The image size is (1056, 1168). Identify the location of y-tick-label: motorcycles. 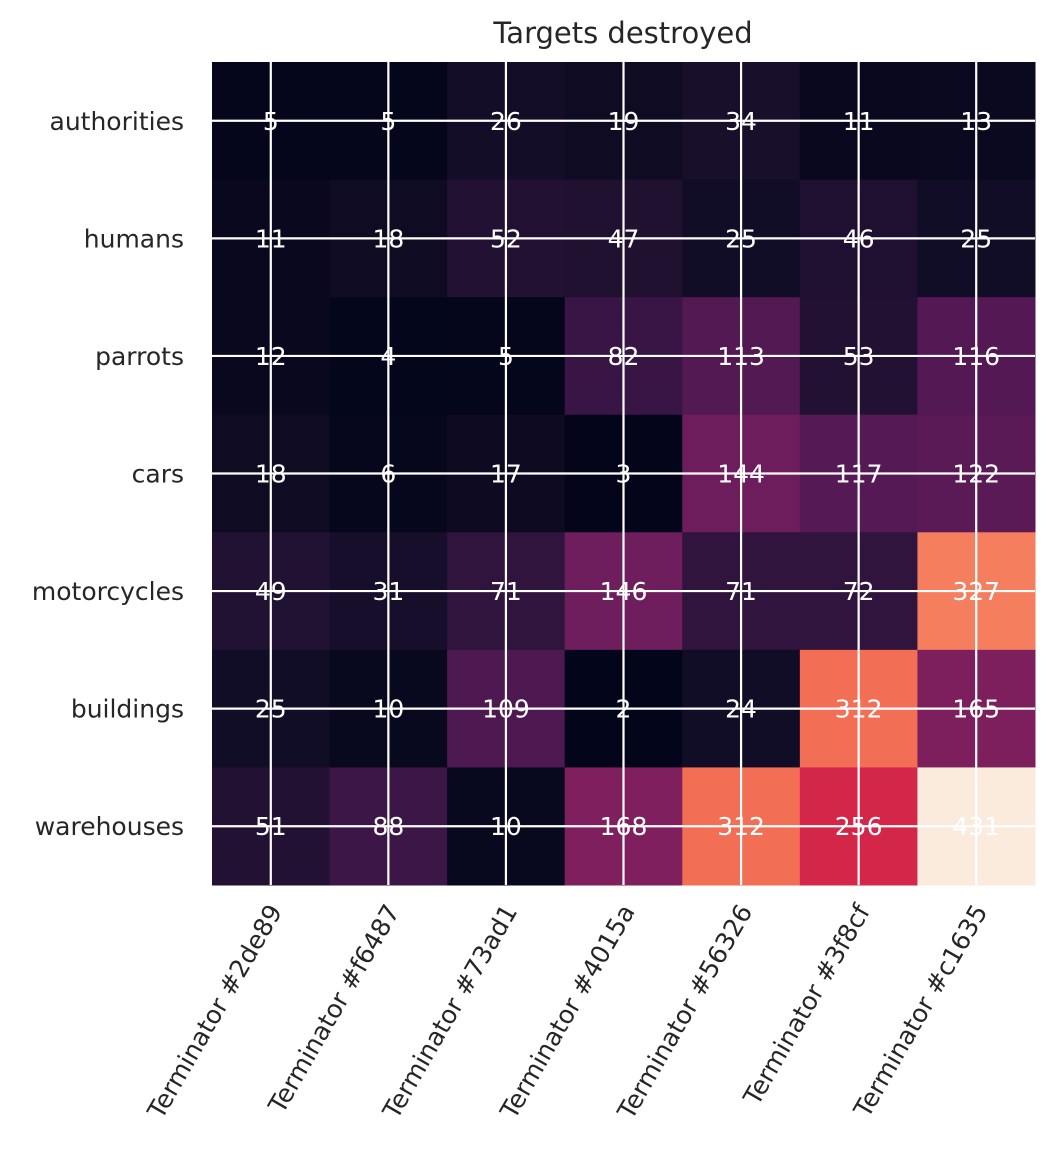
(108, 591).